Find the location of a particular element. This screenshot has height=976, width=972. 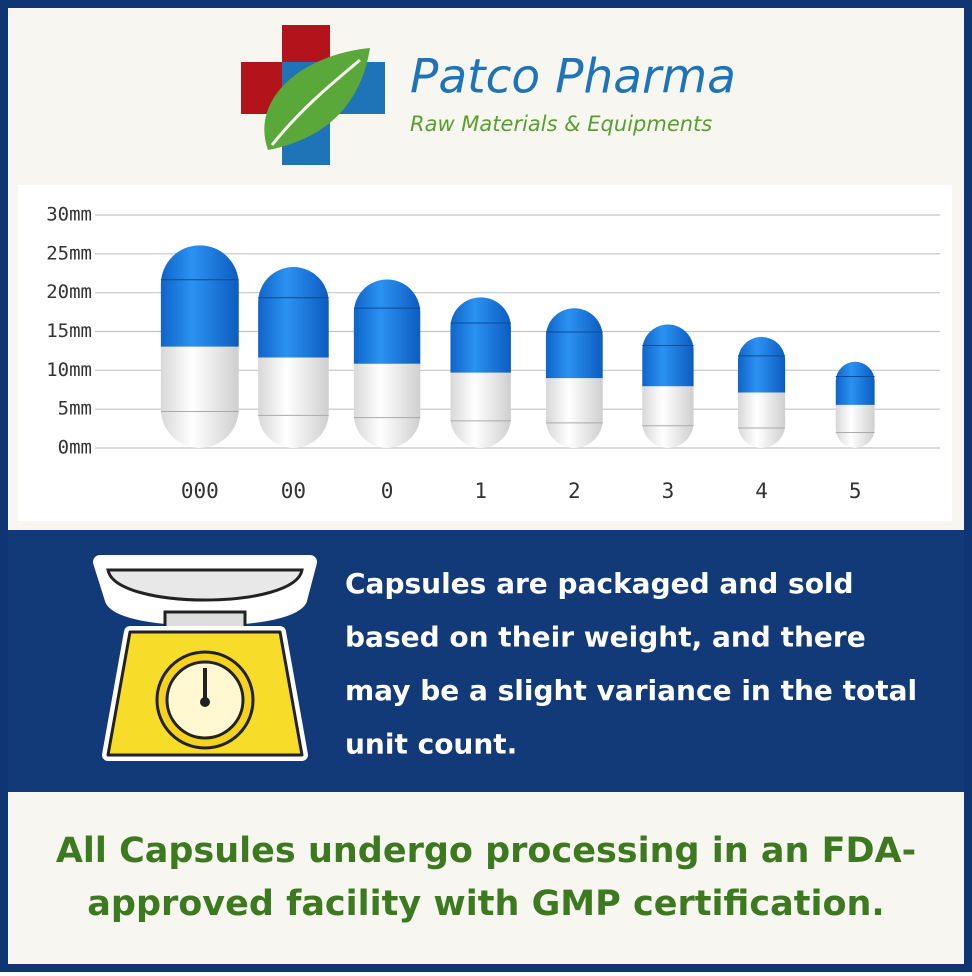

x-tick-label: 5 is located at coordinates (855, 491).